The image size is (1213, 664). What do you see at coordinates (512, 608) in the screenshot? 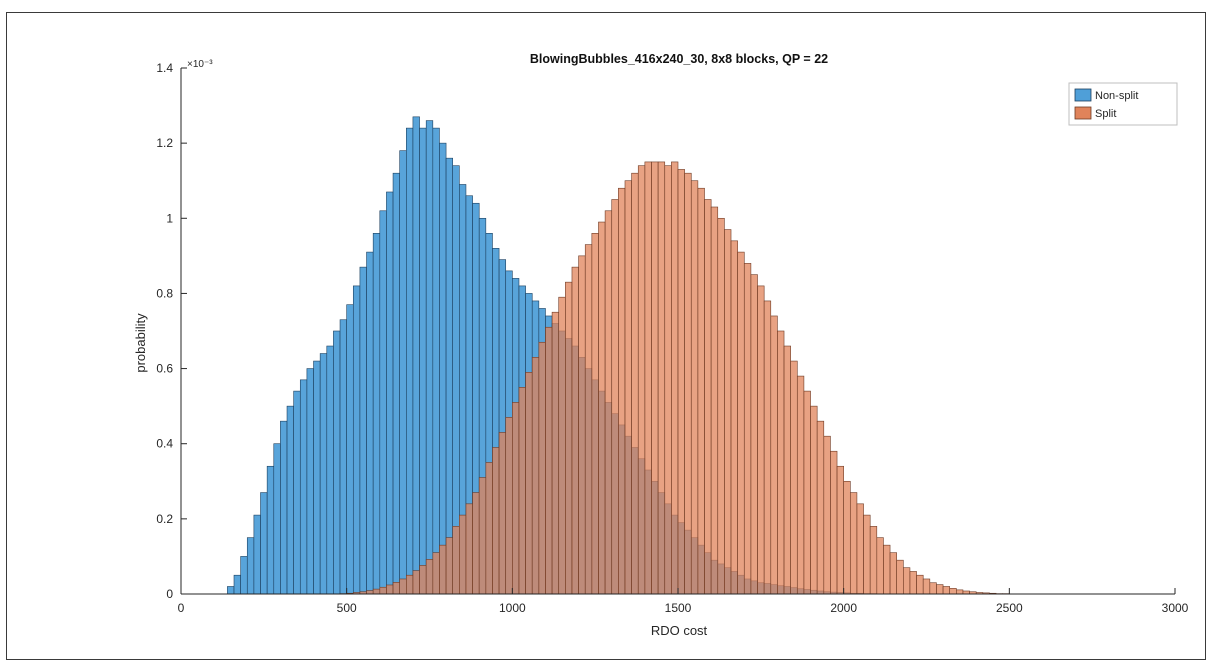
I see `x-tick-label: 1000` at bounding box center [512, 608].